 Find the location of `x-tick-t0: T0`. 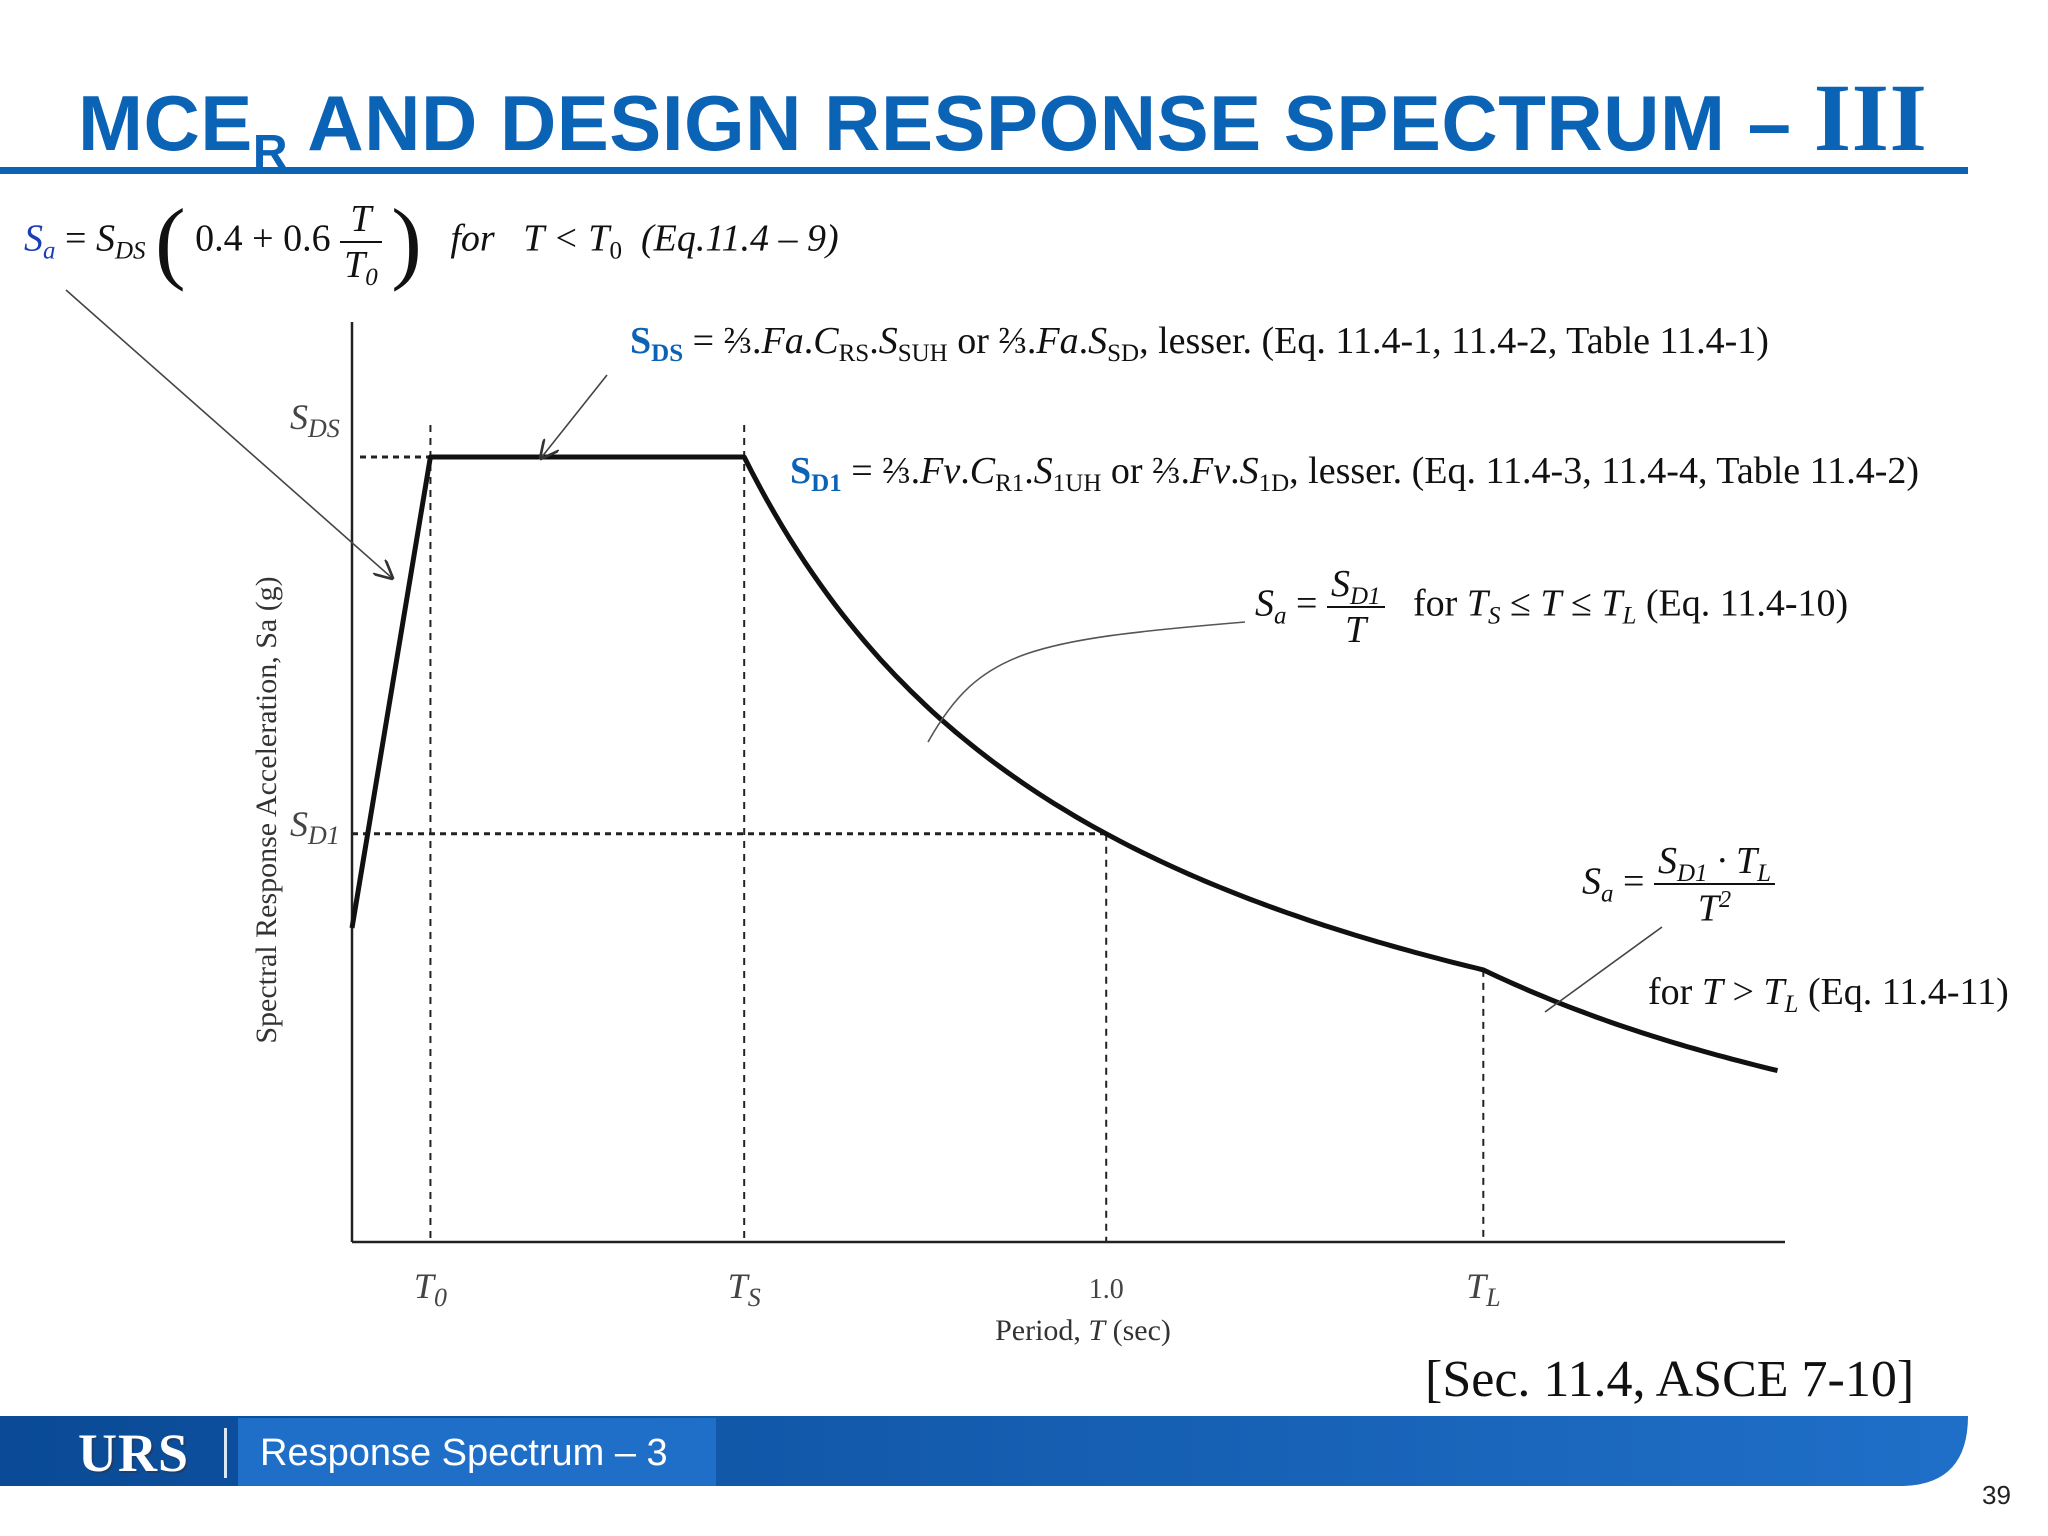

x-tick-t0: T0 is located at coordinates (430, 1289).